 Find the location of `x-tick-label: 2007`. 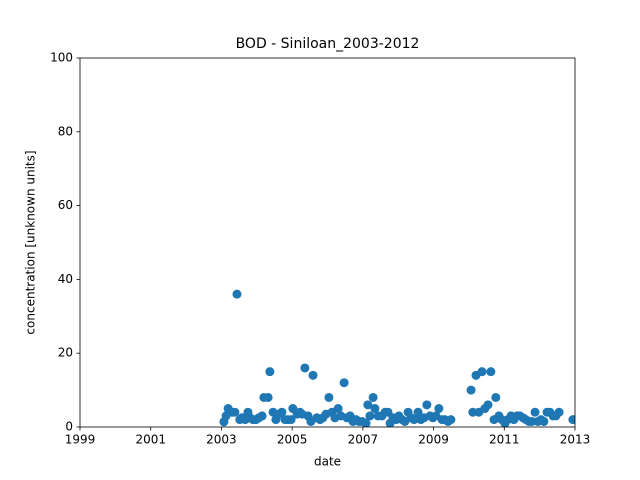

x-tick-label: 2007 is located at coordinates (363, 440).